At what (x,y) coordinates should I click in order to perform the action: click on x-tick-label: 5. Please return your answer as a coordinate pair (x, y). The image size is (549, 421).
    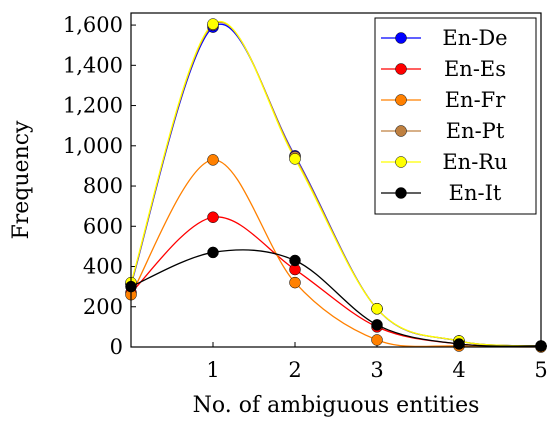
    Looking at the image, I should click on (540, 370).